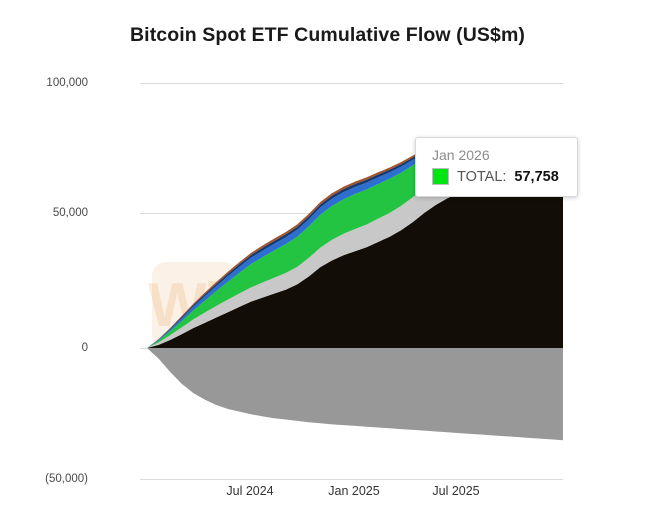 Image resolution: width=655 pixels, height=513 pixels. Describe the element at coordinates (327, 35) in the screenshot. I see `chart-title: Bitcoin Spot ETF Cumulative Flow (US$m)` at that location.